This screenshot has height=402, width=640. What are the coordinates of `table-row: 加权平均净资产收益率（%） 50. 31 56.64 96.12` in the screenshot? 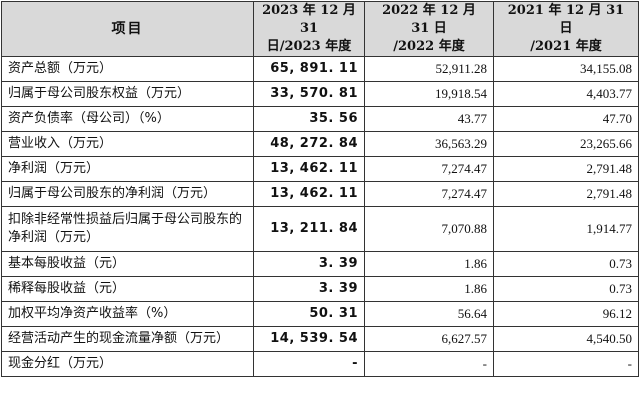 It's located at (320, 314).